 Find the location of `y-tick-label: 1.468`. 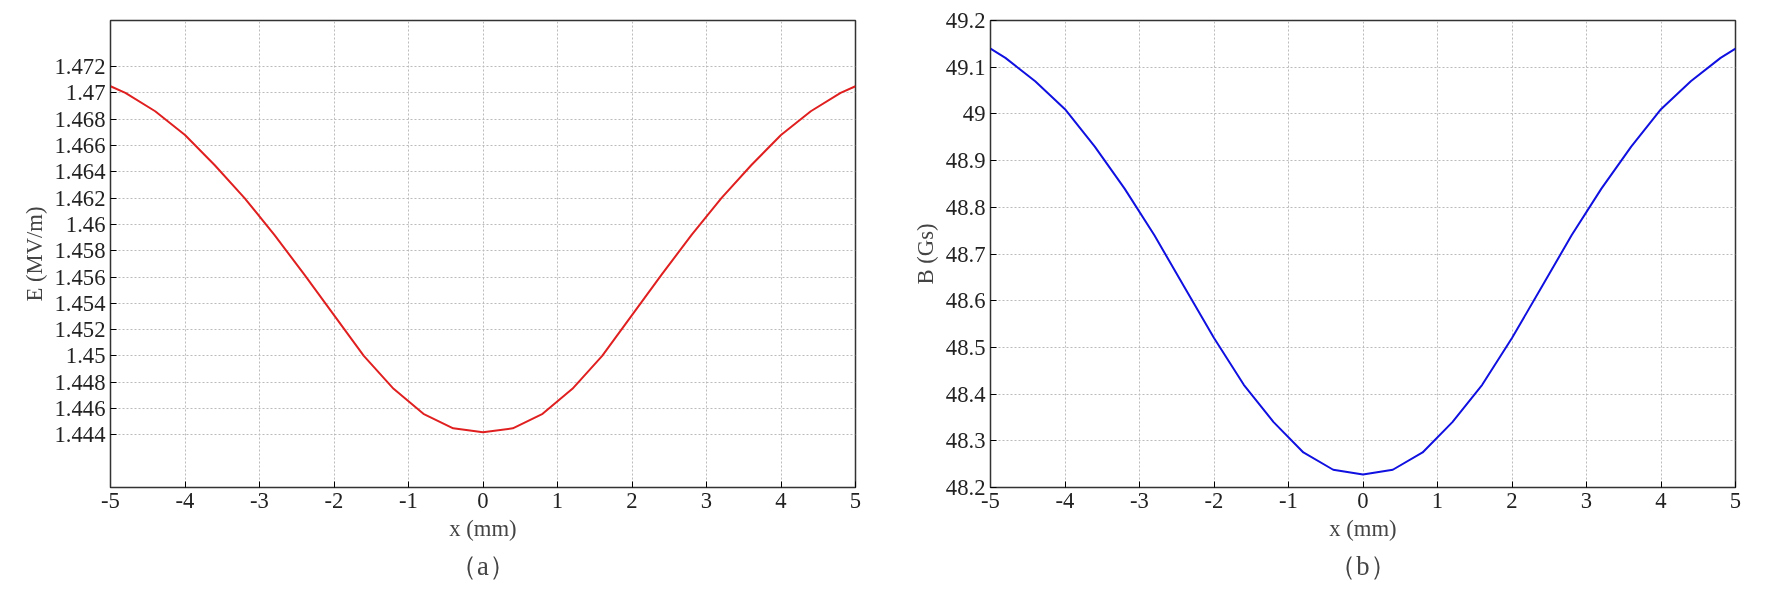

y-tick-label: 1.468 is located at coordinates (80, 119).